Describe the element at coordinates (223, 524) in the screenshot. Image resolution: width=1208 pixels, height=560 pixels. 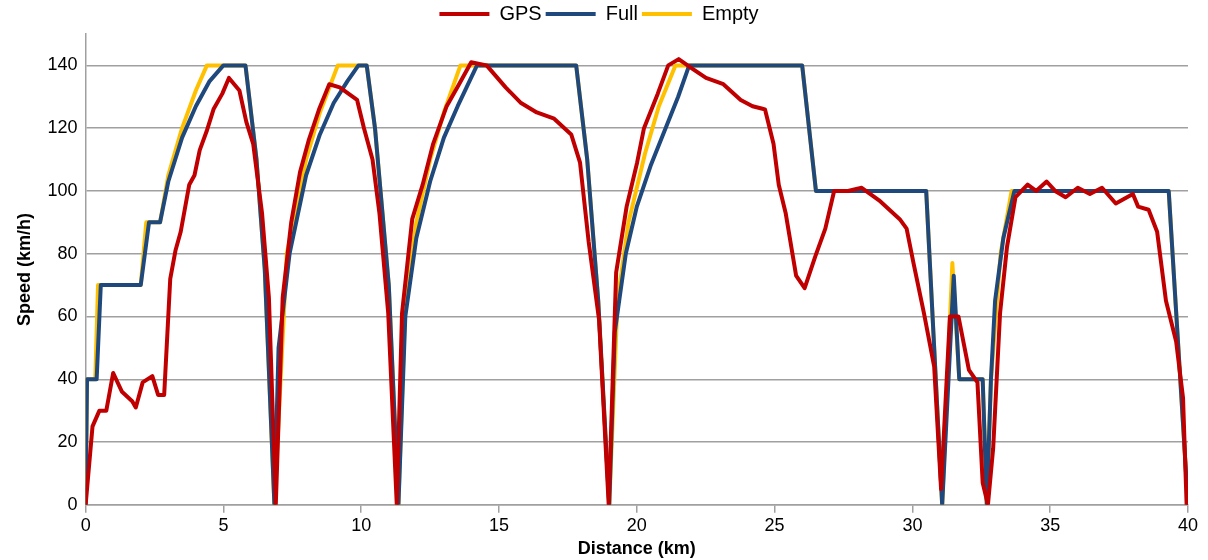
I see `x-tick-label: 5` at that location.